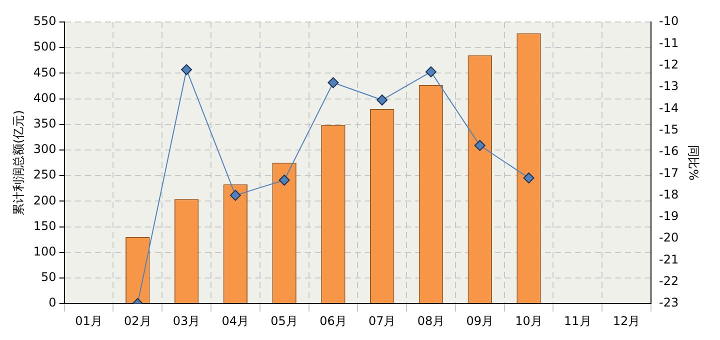 This screenshot has width=720, height=340. I want to click on y2-tick-label: -23, so click(669, 303).